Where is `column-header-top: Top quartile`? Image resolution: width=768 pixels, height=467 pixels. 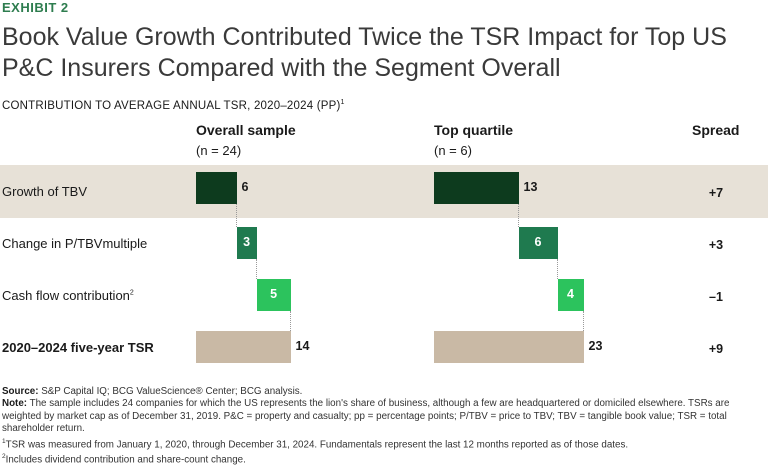
column-header-top: Top quartile is located at coordinates (474, 130).